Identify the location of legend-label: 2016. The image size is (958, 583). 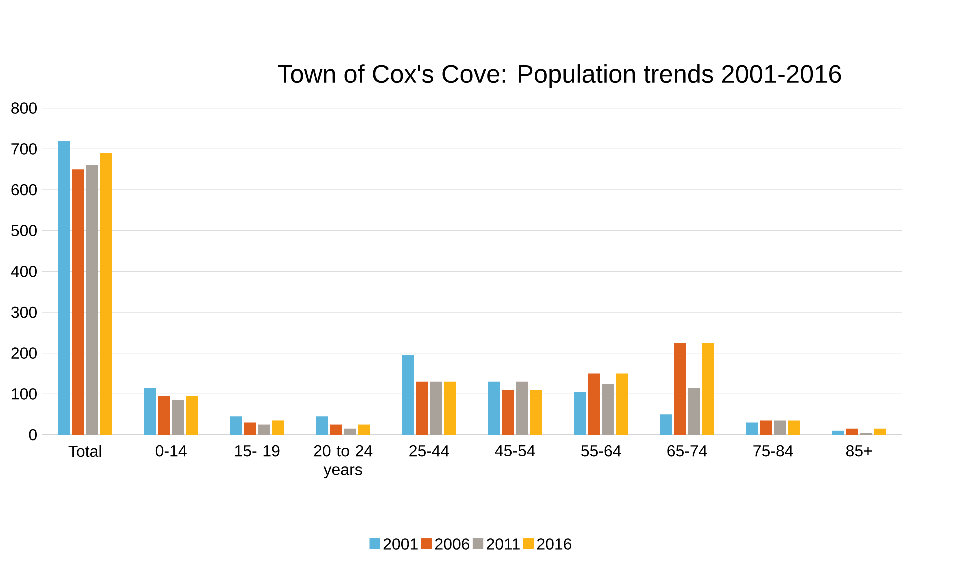
(554, 544).